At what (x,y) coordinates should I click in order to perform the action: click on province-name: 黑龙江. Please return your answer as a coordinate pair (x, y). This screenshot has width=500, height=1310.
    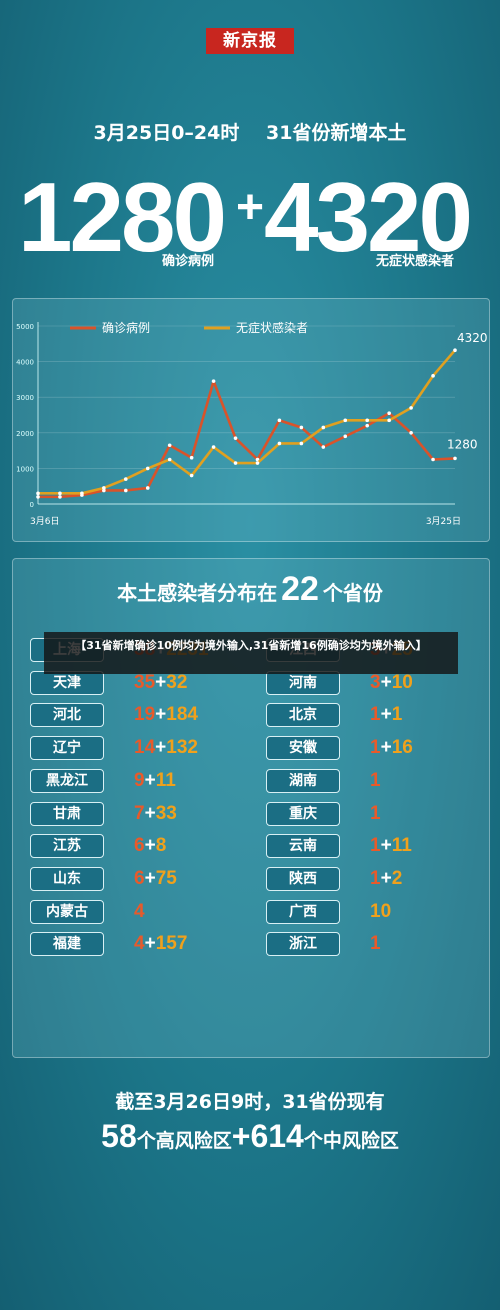
    Looking at the image, I should click on (67, 781).